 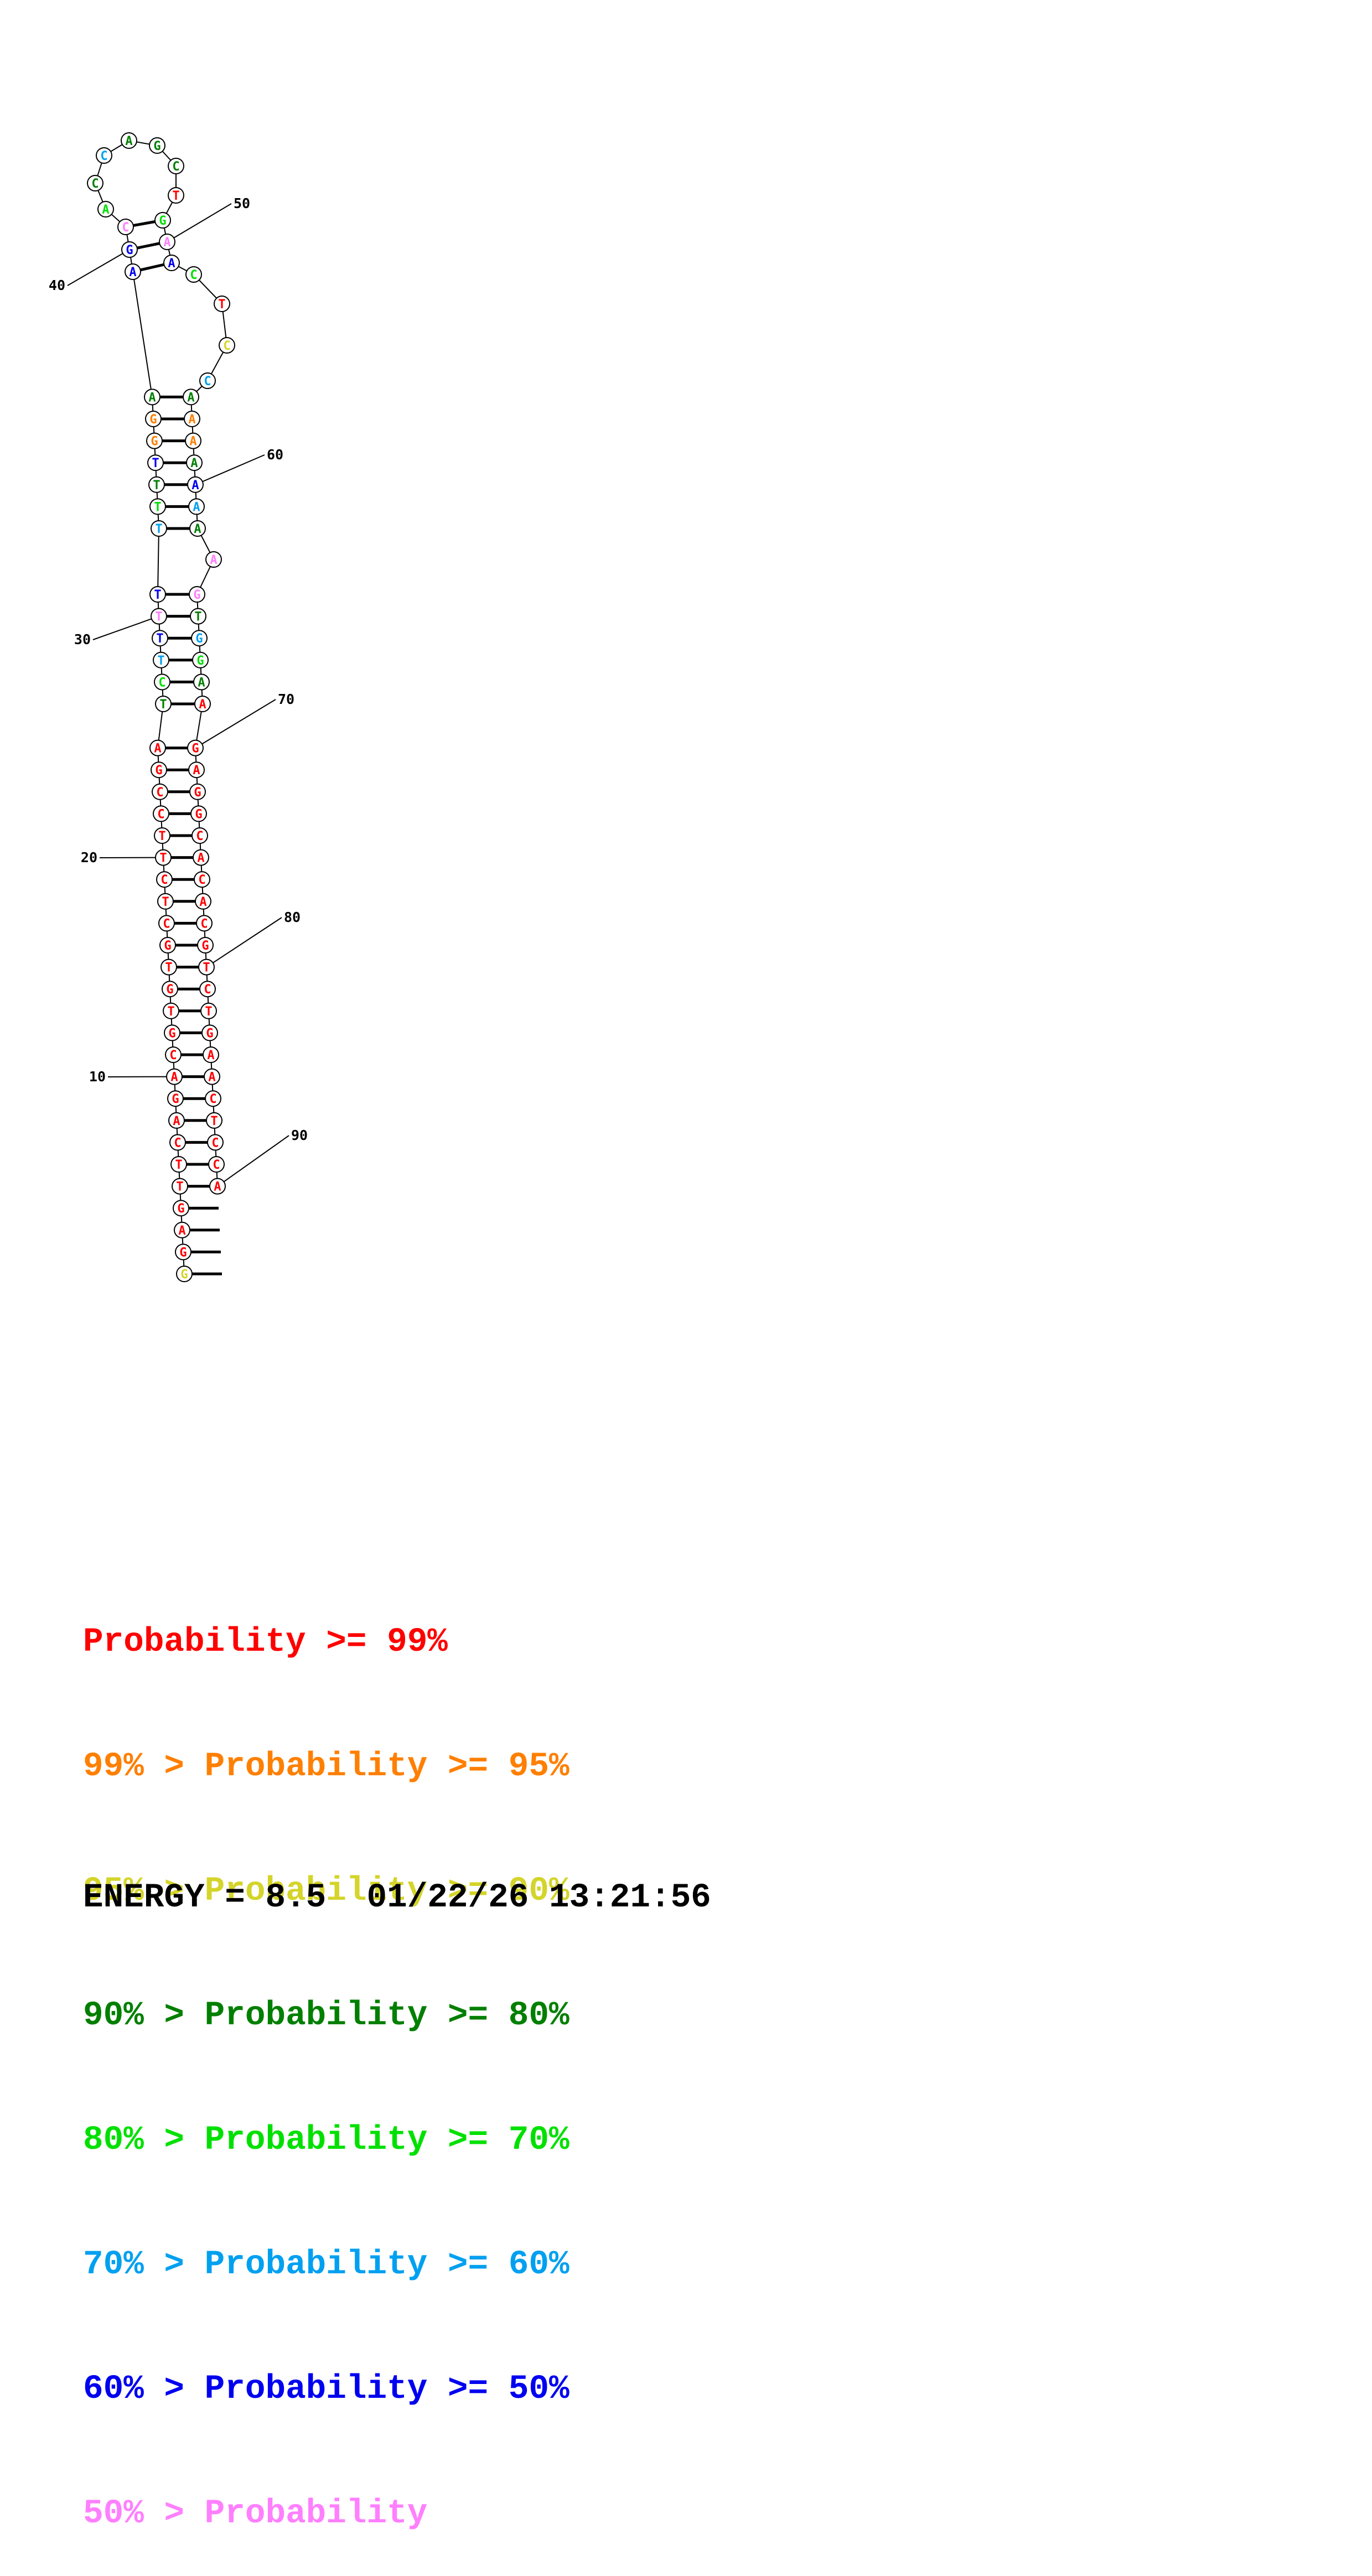 I want to click on legend-line: Probability >= 99%, so click(x=326, y=1642).